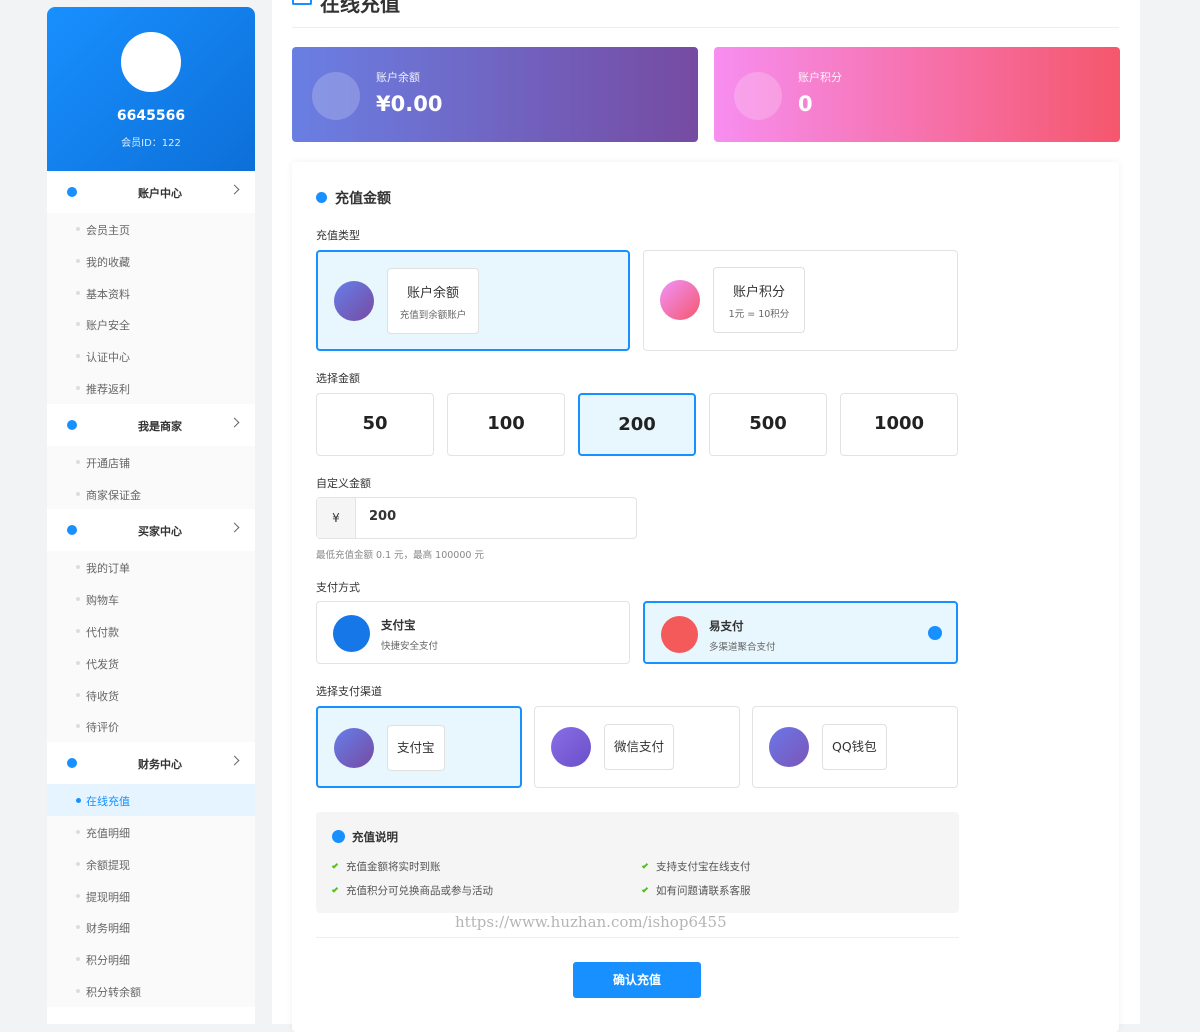 This screenshot has width=1200, height=1032. I want to click on menu-item: 开通店铺, so click(151, 461).